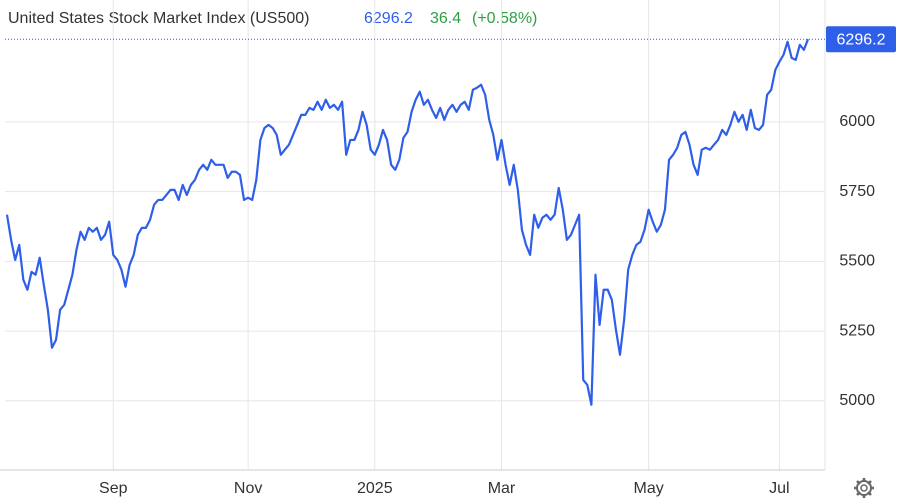 This screenshot has height=499, width=900. I want to click on y-tick-label: 5000, so click(857, 400).